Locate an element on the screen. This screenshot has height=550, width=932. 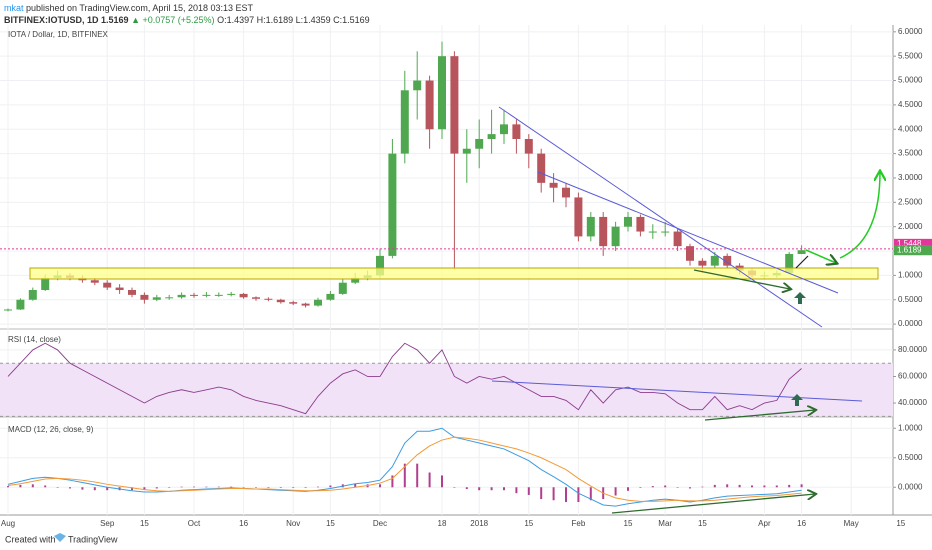
x-tick-label: 2018 is located at coordinates (479, 523).